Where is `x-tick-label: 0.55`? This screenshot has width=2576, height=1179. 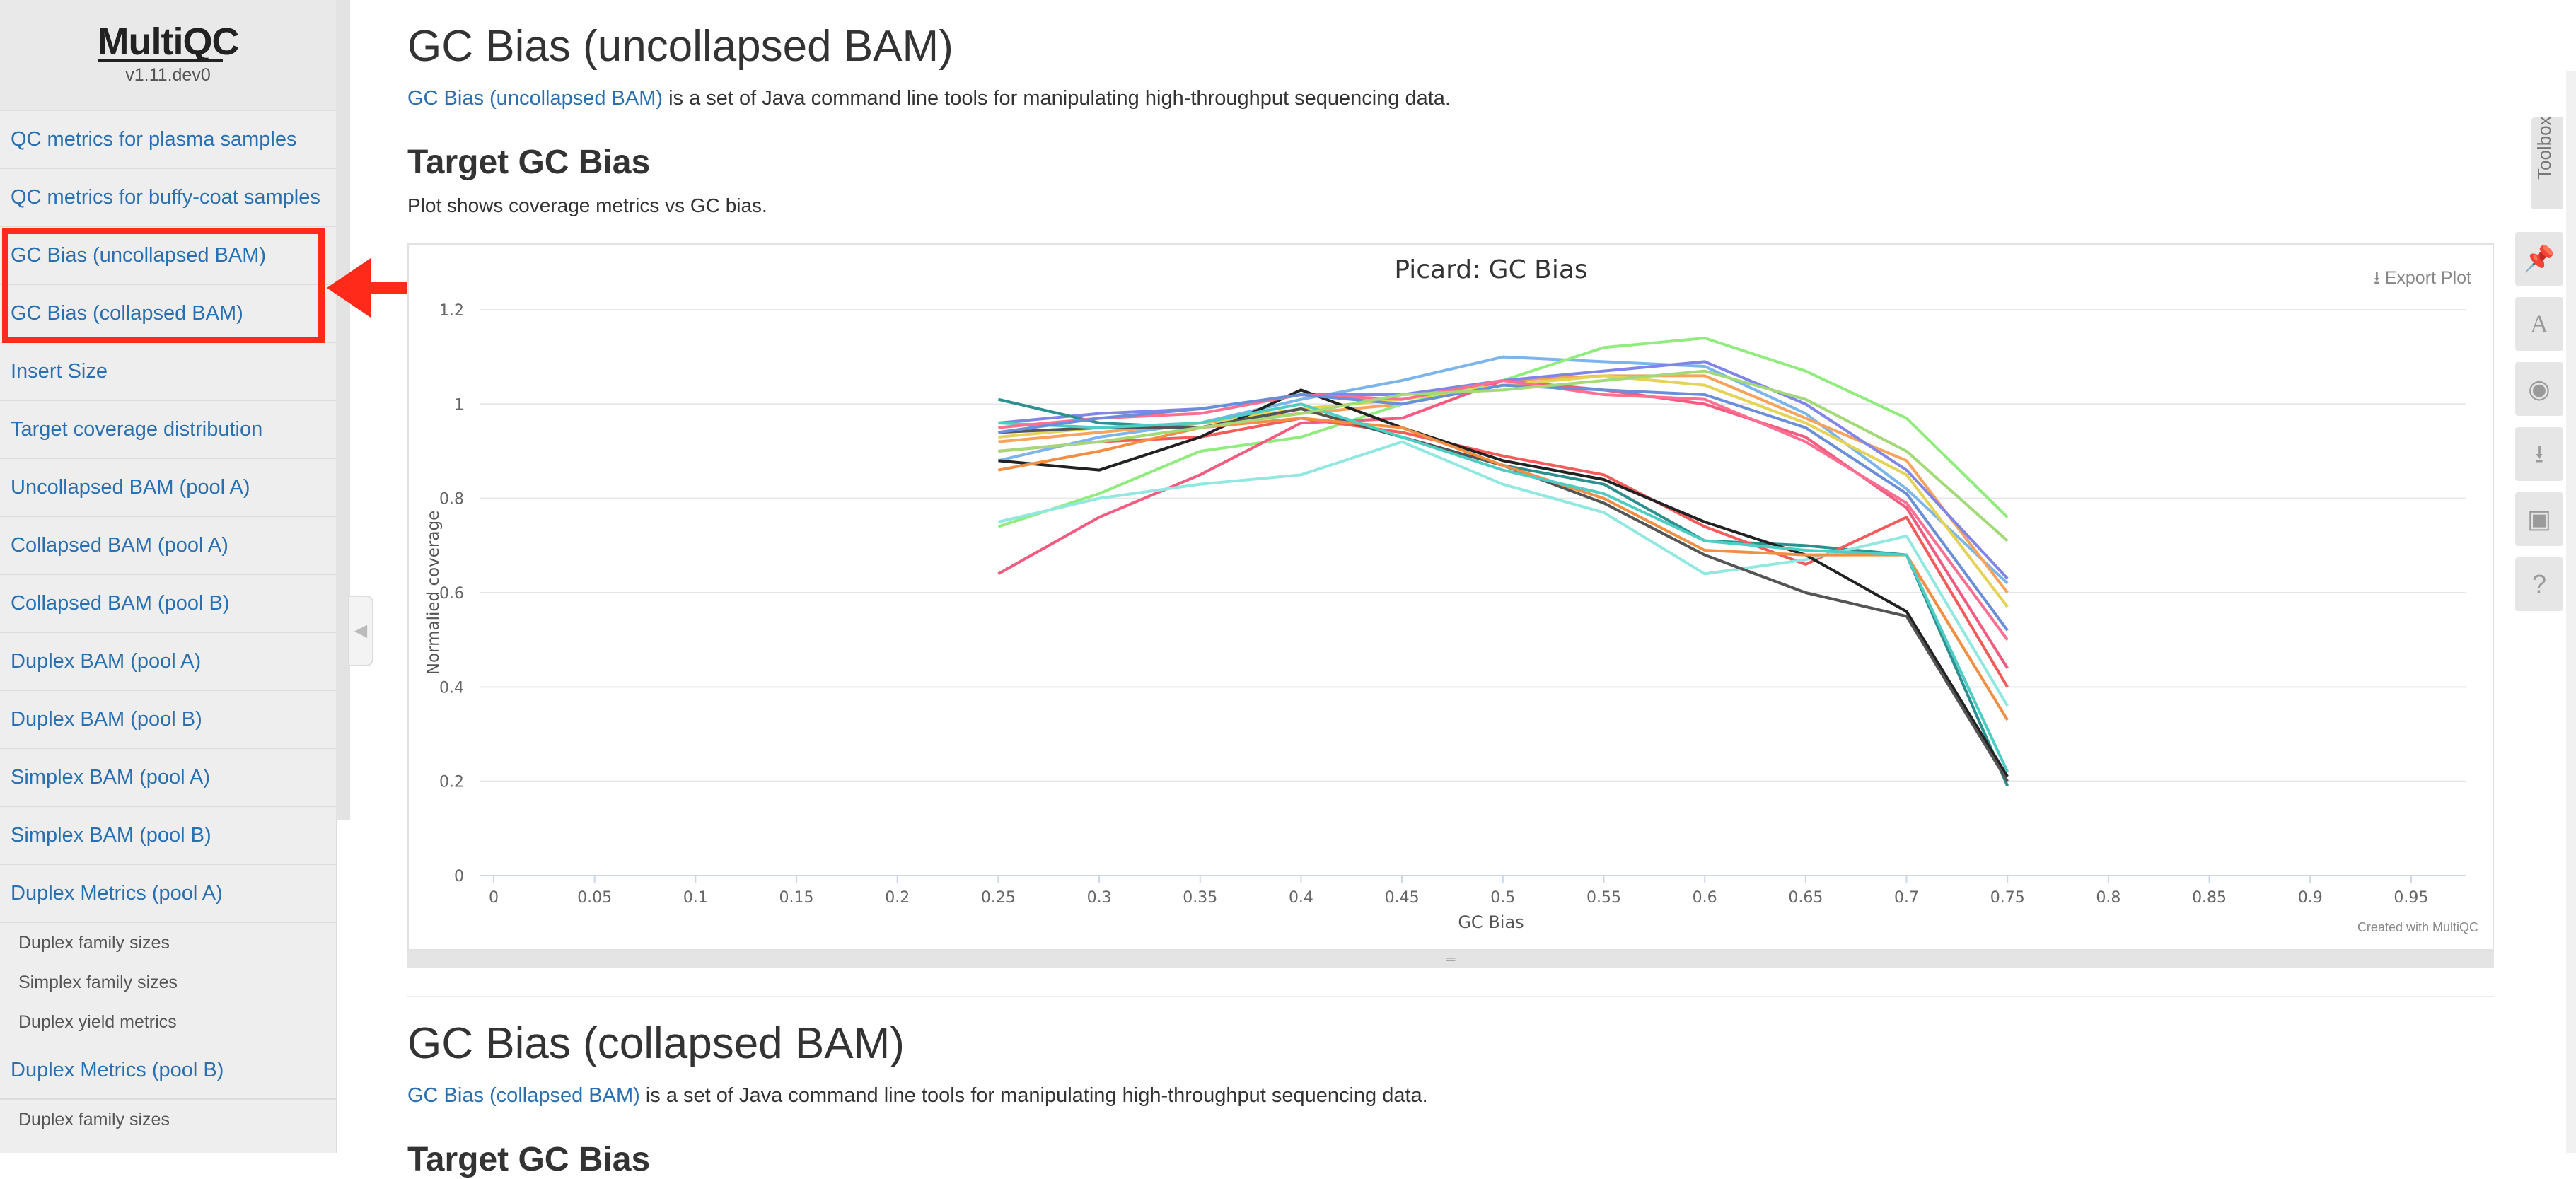
x-tick-label: 0.55 is located at coordinates (1604, 898).